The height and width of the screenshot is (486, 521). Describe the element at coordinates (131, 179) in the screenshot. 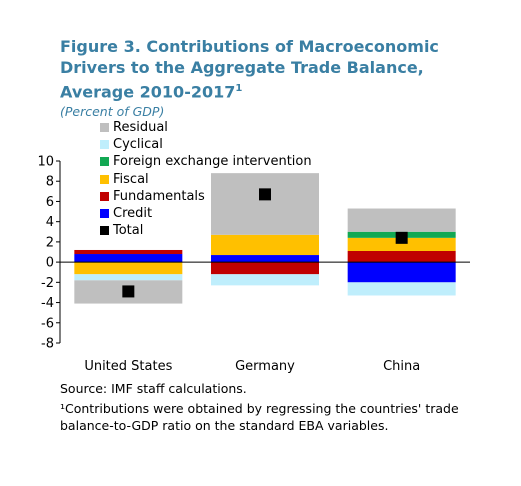

I see `legend-label: Fiscal` at that location.